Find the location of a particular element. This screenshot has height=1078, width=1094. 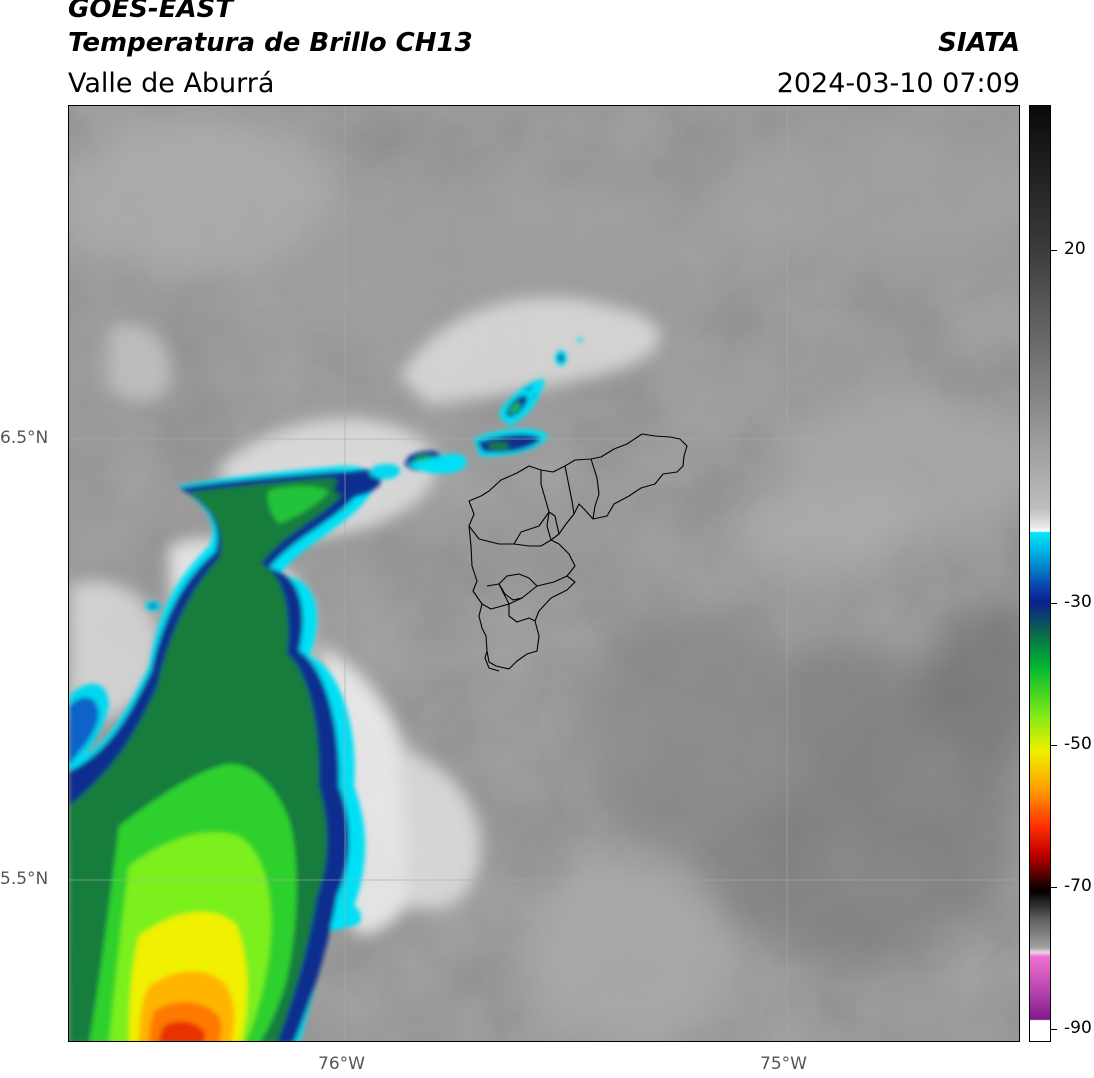

colorbar is located at coordinates (1040, 573).